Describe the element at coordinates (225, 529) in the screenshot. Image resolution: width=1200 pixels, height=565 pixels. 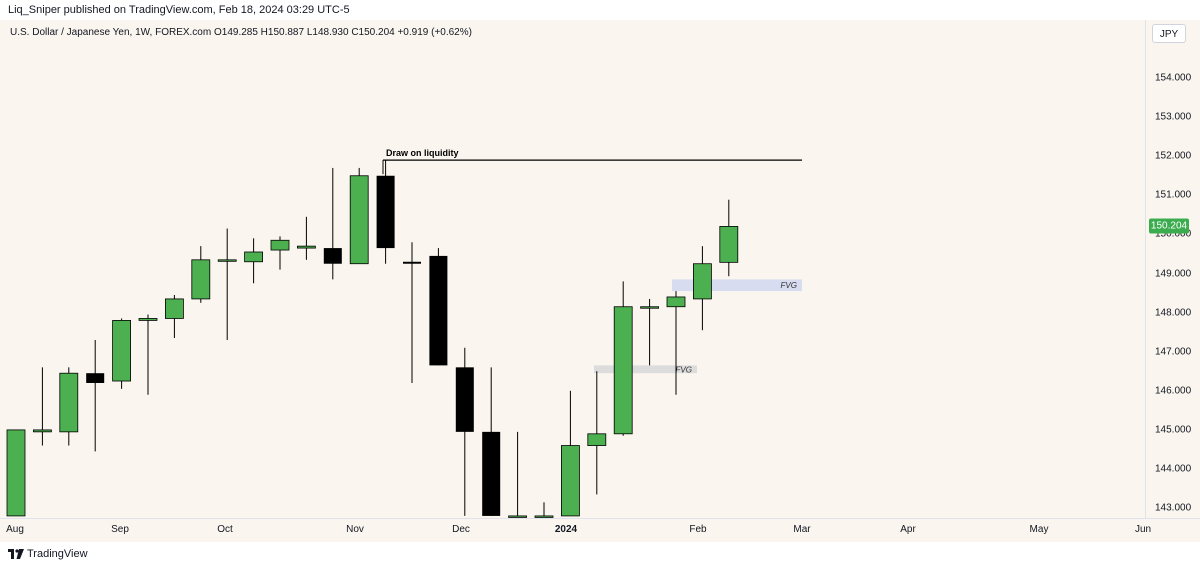
I see `time-tick-label: Oct` at that location.